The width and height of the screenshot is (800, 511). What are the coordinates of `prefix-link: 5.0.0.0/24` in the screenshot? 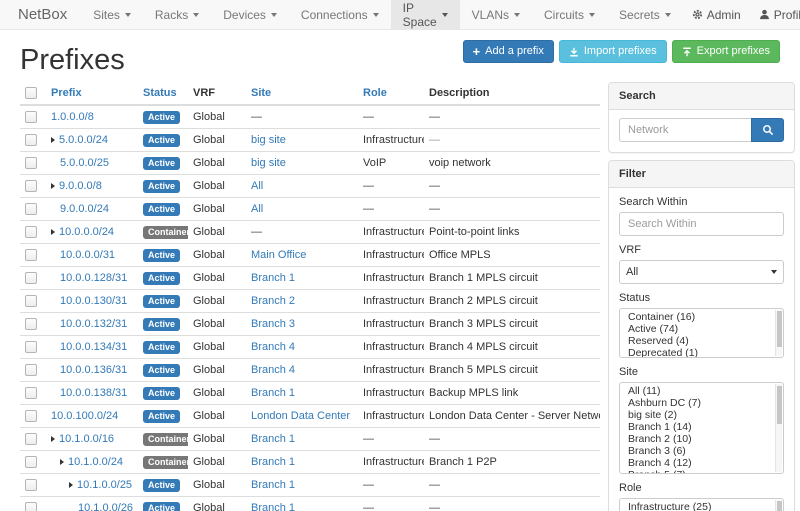 It's located at (83, 140).